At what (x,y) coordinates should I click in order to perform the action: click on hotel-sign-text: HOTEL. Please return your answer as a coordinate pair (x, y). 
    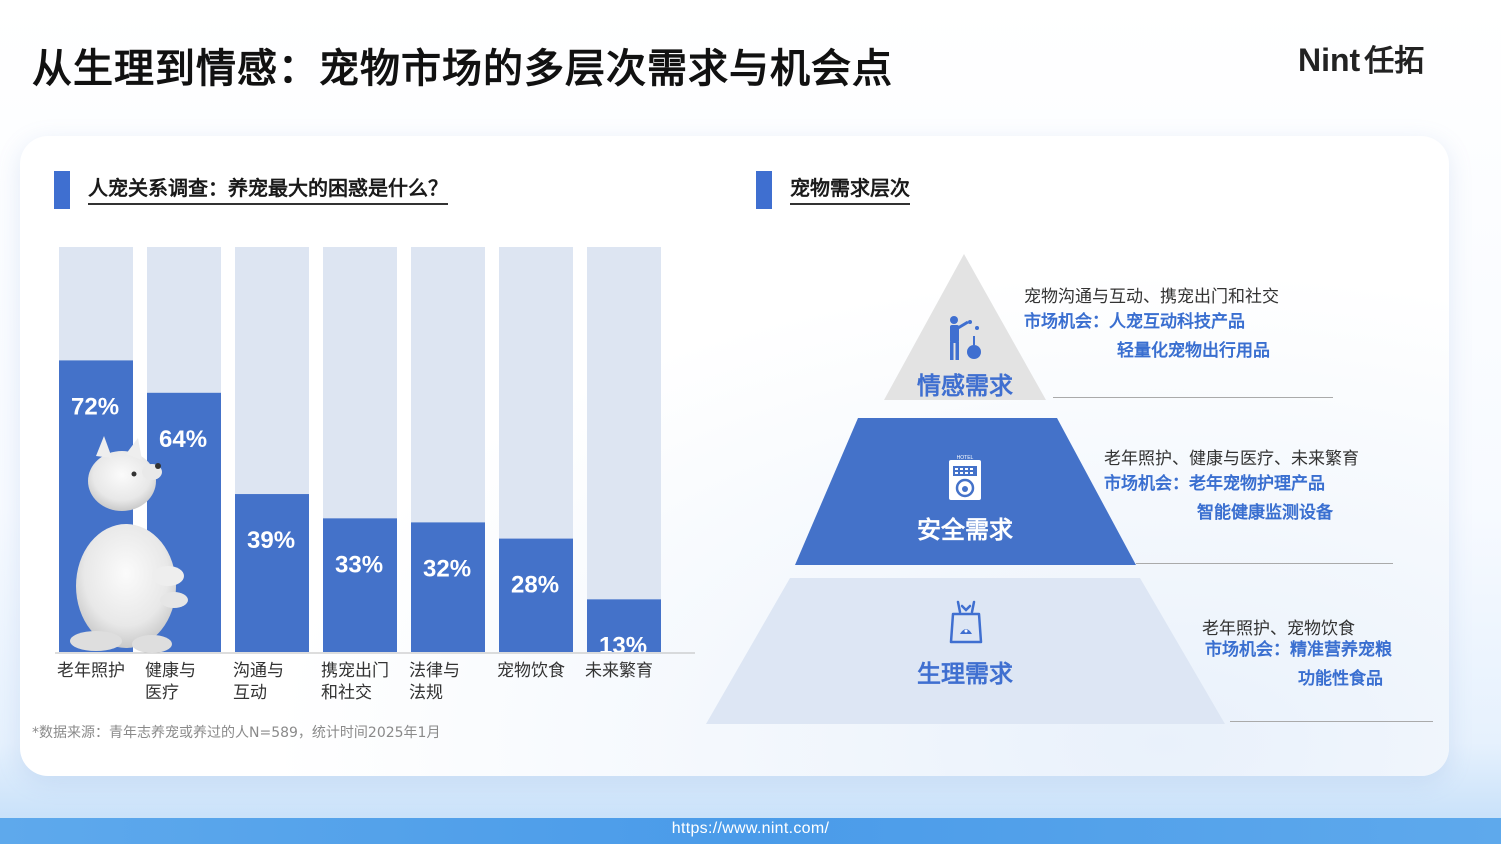
    Looking at the image, I should click on (965, 458).